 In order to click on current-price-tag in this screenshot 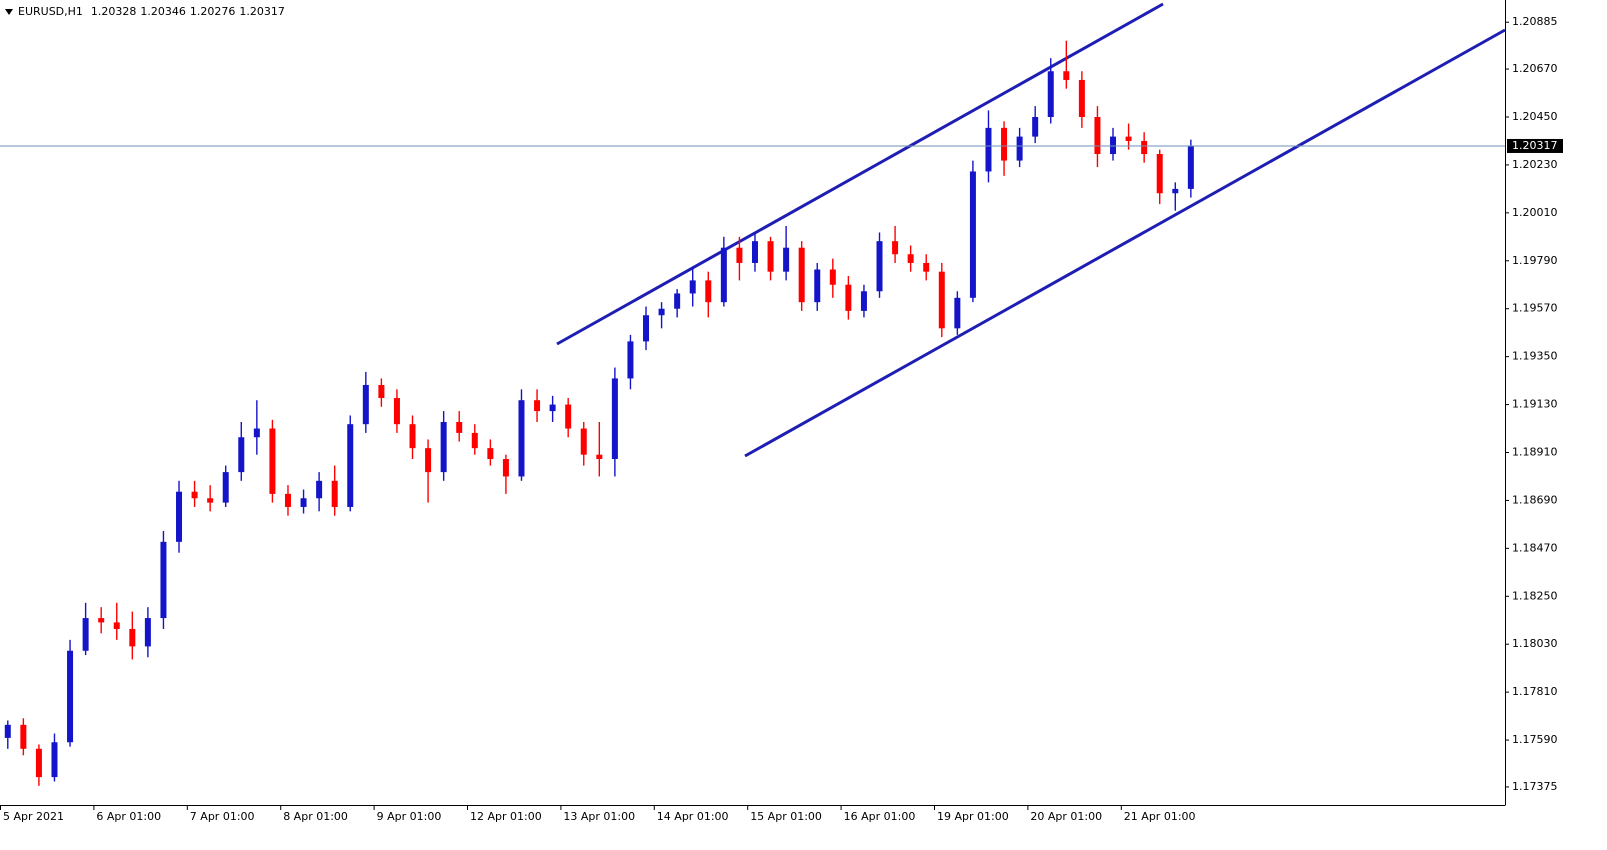, I will do `click(1535, 145)`.